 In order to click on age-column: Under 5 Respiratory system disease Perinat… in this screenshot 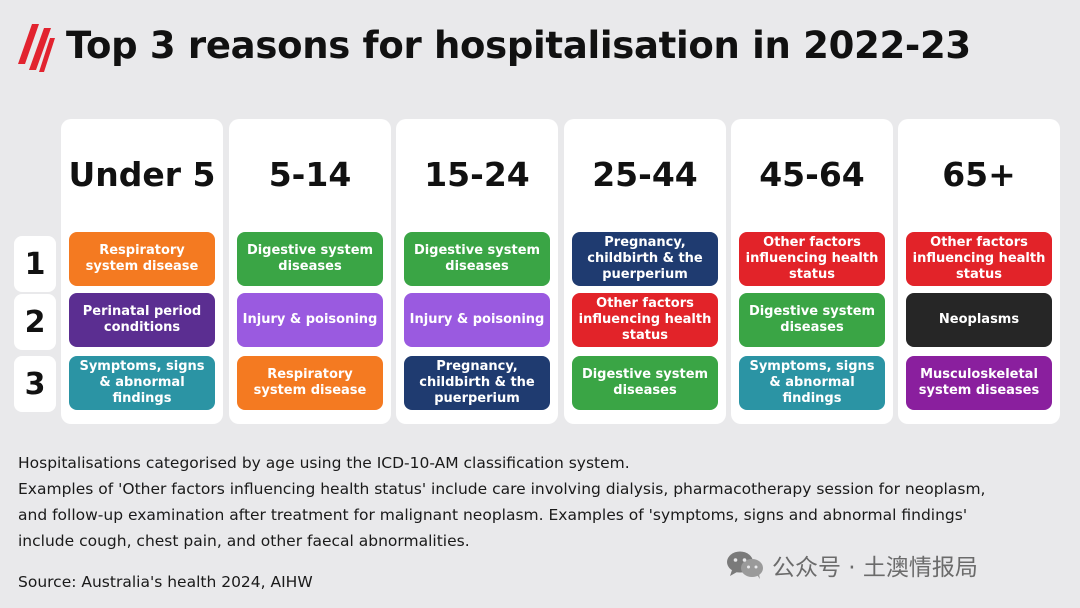, I will do `click(142, 271)`.